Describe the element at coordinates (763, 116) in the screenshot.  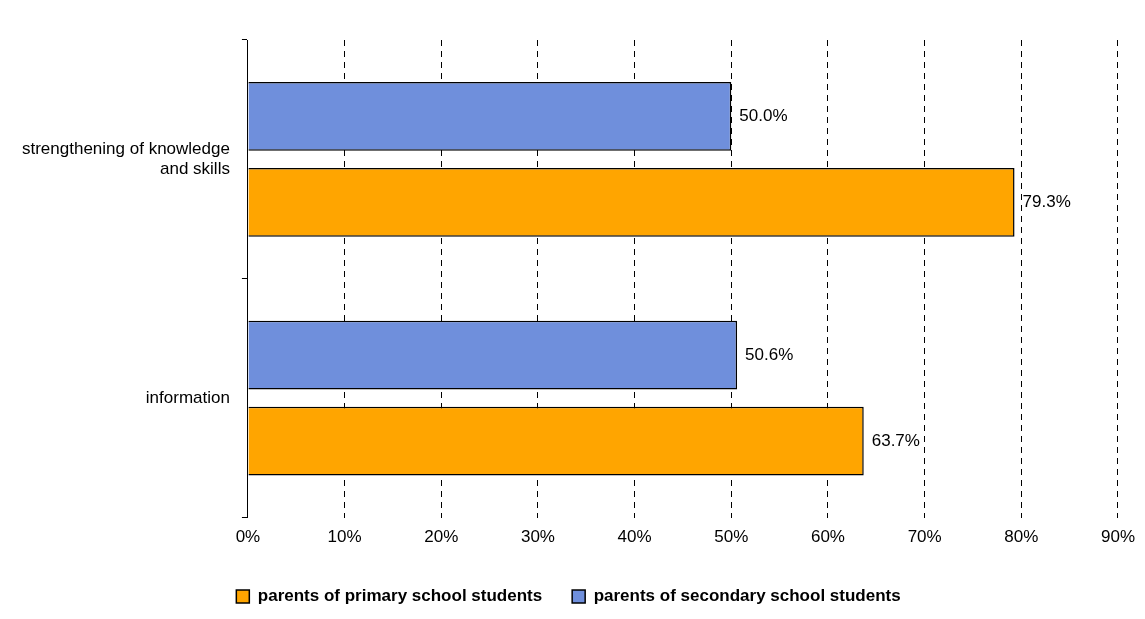
I see `data-label: 50.0%` at that location.